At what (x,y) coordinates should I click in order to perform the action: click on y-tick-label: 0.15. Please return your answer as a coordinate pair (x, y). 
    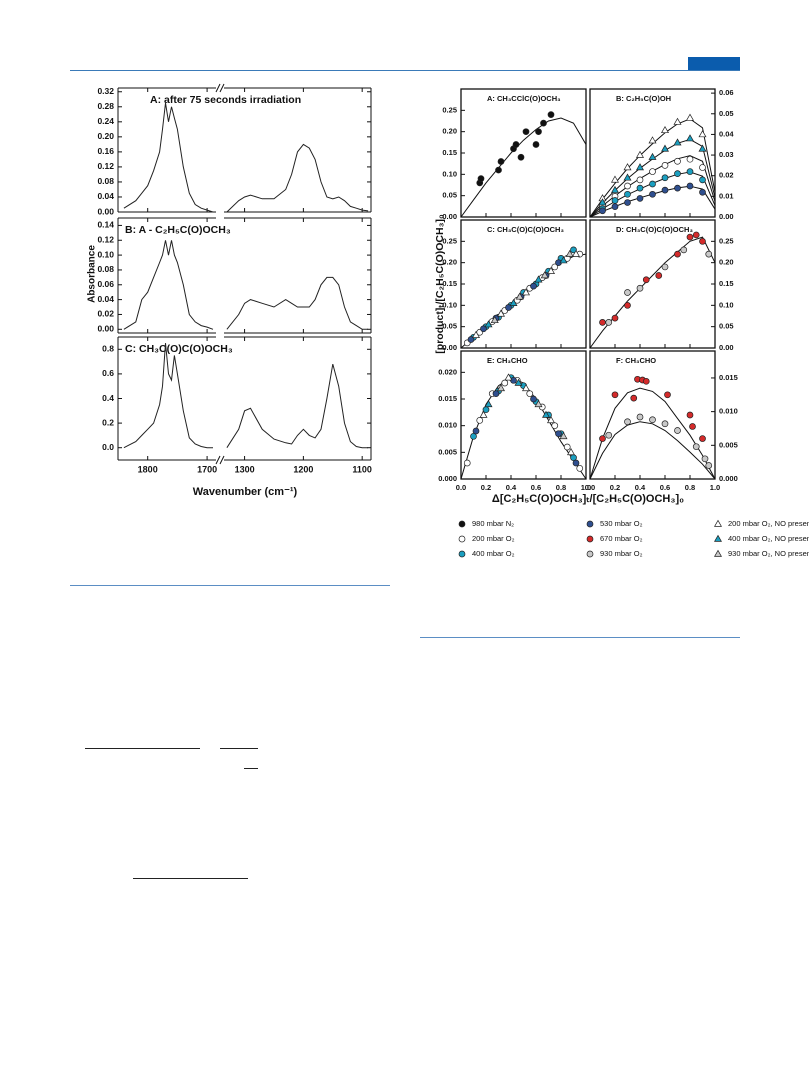
    Looking at the image, I should click on (449, 152).